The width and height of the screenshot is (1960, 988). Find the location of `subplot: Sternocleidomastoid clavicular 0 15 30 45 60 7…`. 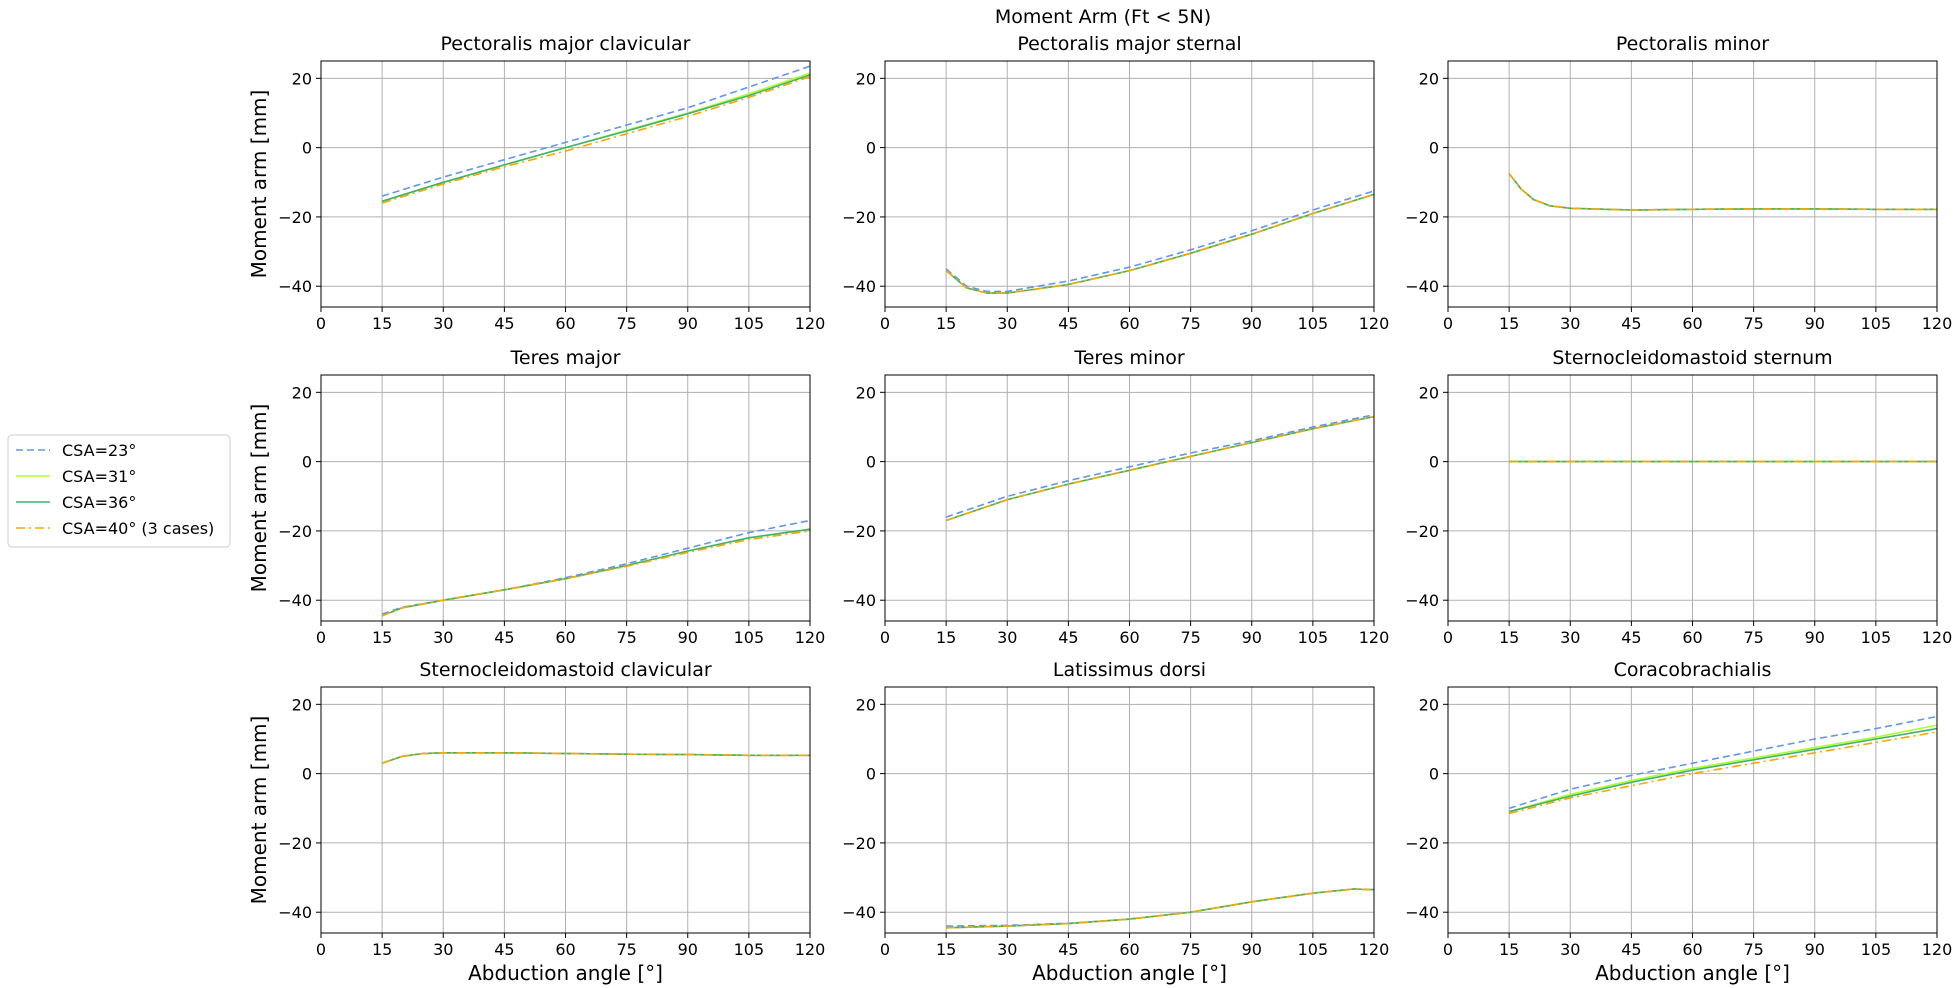

subplot: Sternocleidomastoid clavicular 0 15 30 45 60 7… is located at coordinates (536, 822).